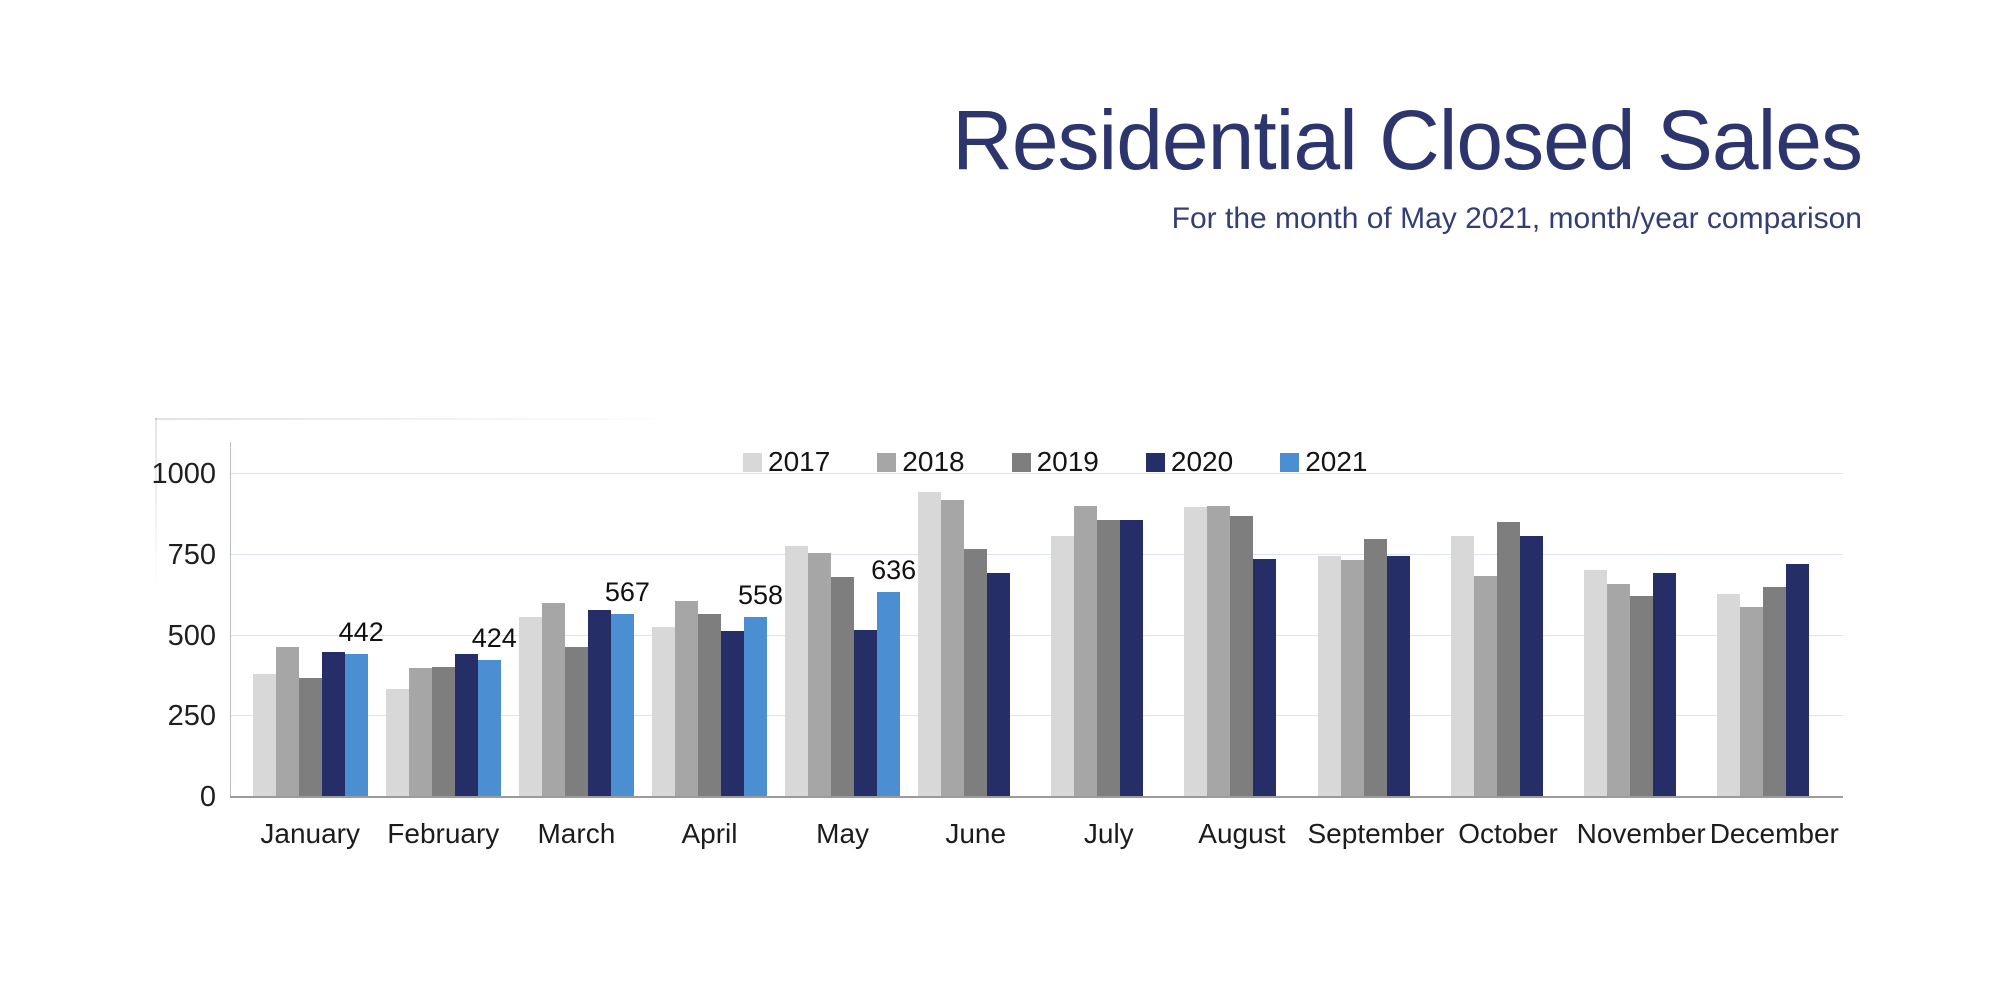 The image size is (2000, 1000). I want to click on bar-2020-august, so click(1265, 677).